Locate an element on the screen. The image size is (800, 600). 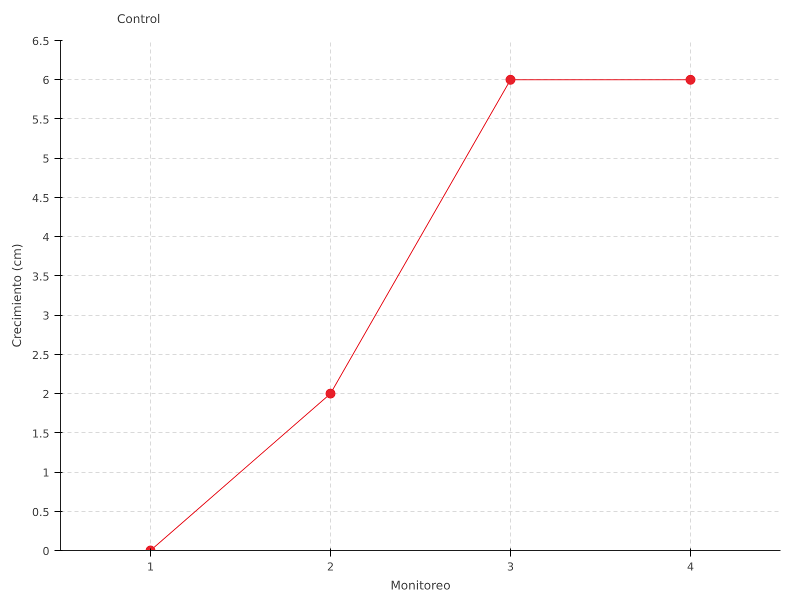
x-tick-label: 4 is located at coordinates (690, 567).